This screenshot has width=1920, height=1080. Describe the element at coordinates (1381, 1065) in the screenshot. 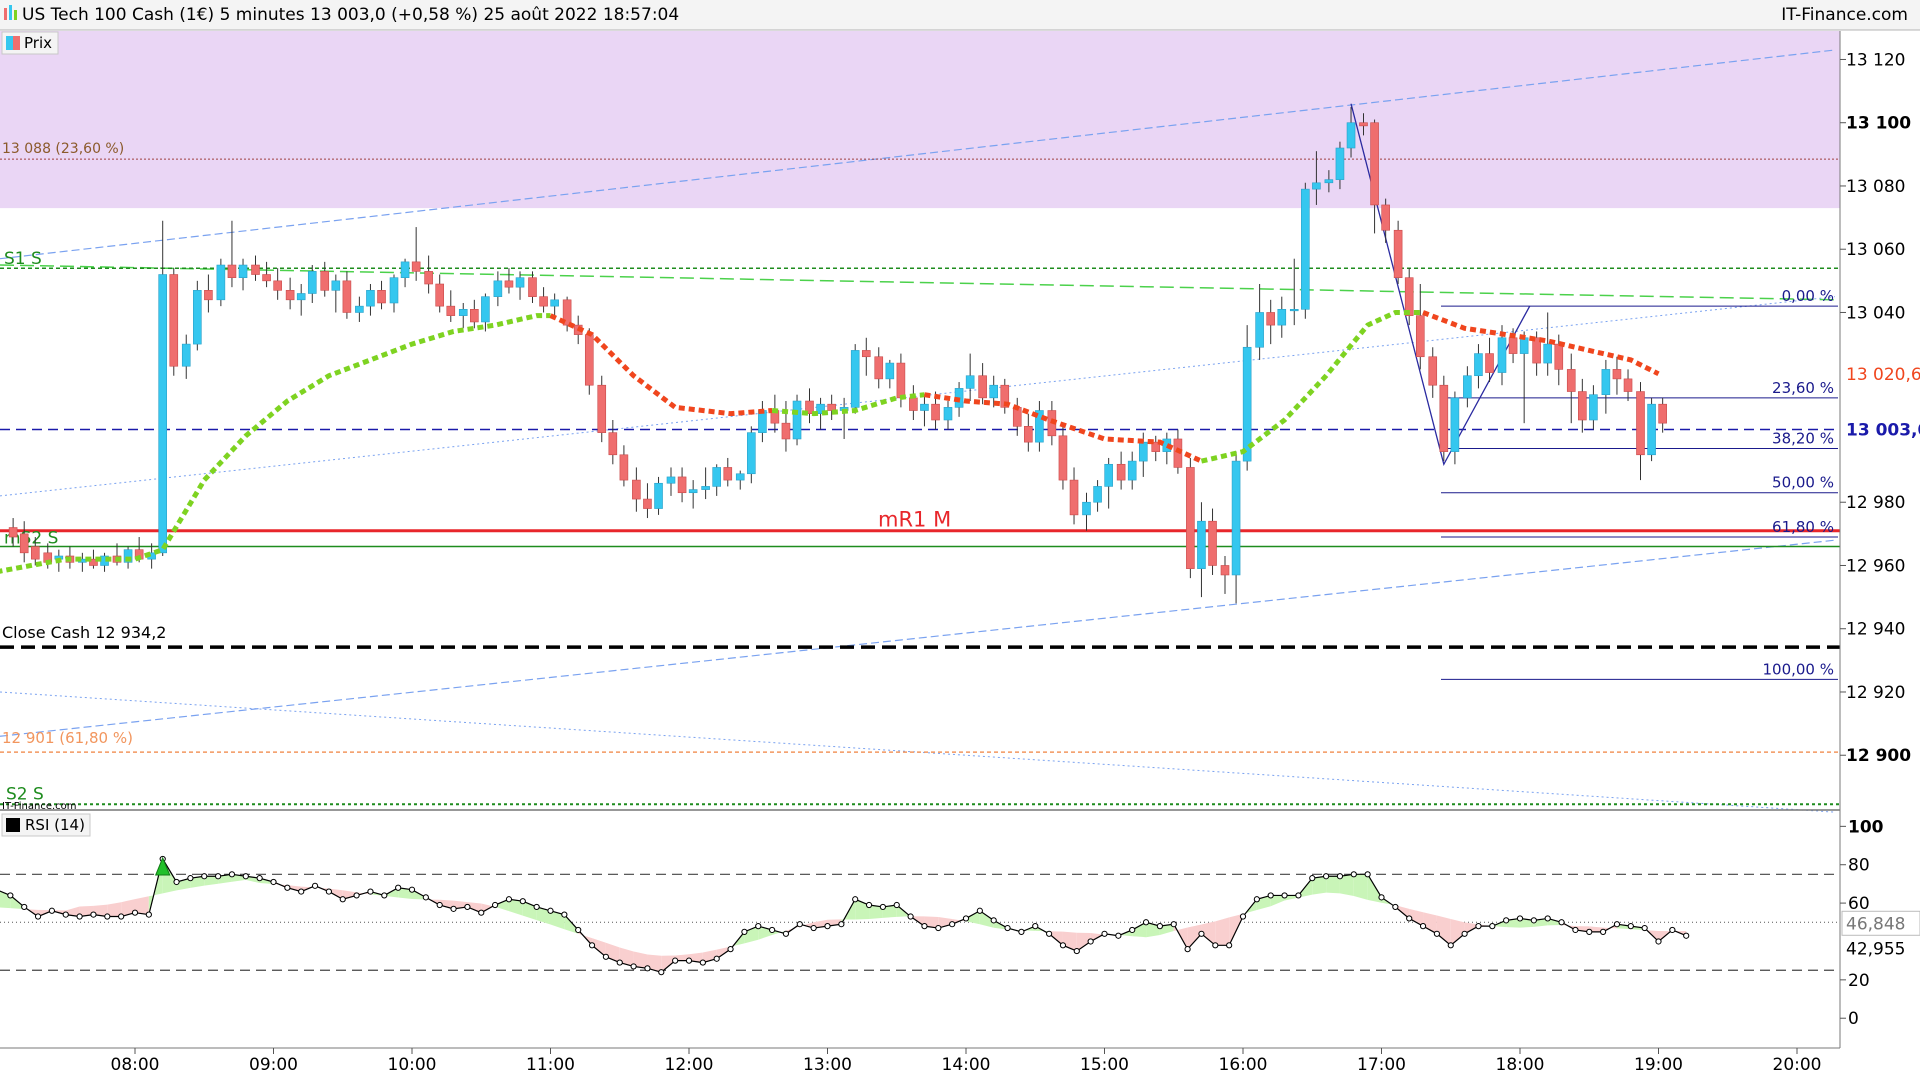

I see `time-tick-label-9: 17:00` at that location.